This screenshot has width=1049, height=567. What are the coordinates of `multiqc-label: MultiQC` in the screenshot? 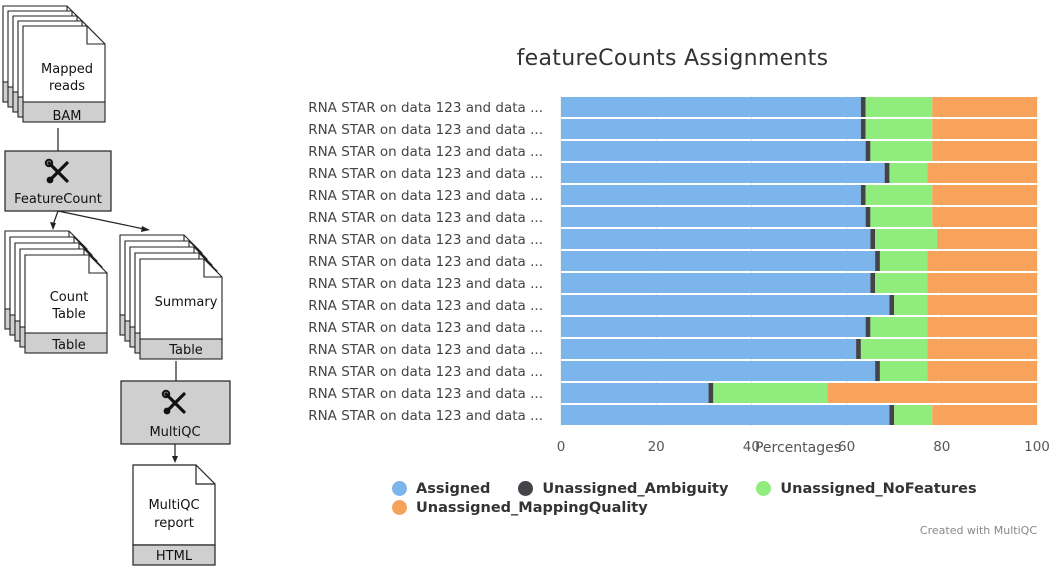 It's located at (174, 432).